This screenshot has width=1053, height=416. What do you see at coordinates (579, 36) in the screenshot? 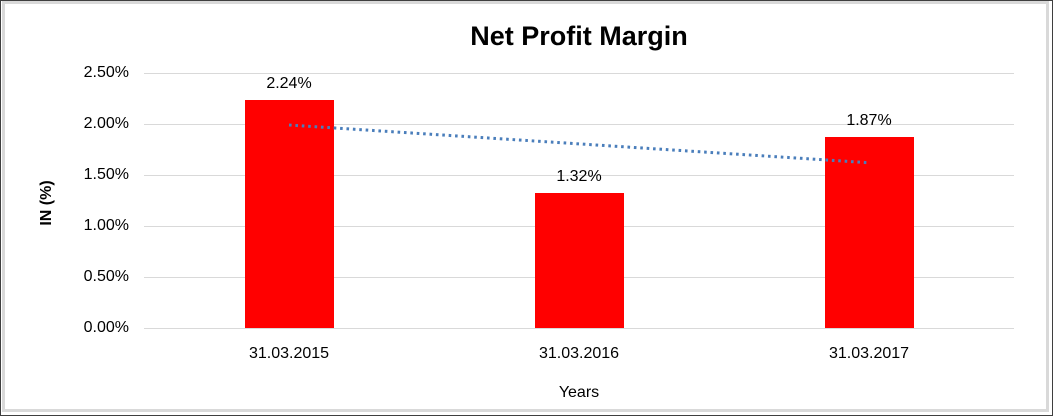
I see `chart-title: Net Profit Margin` at bounding box center [579, 36].